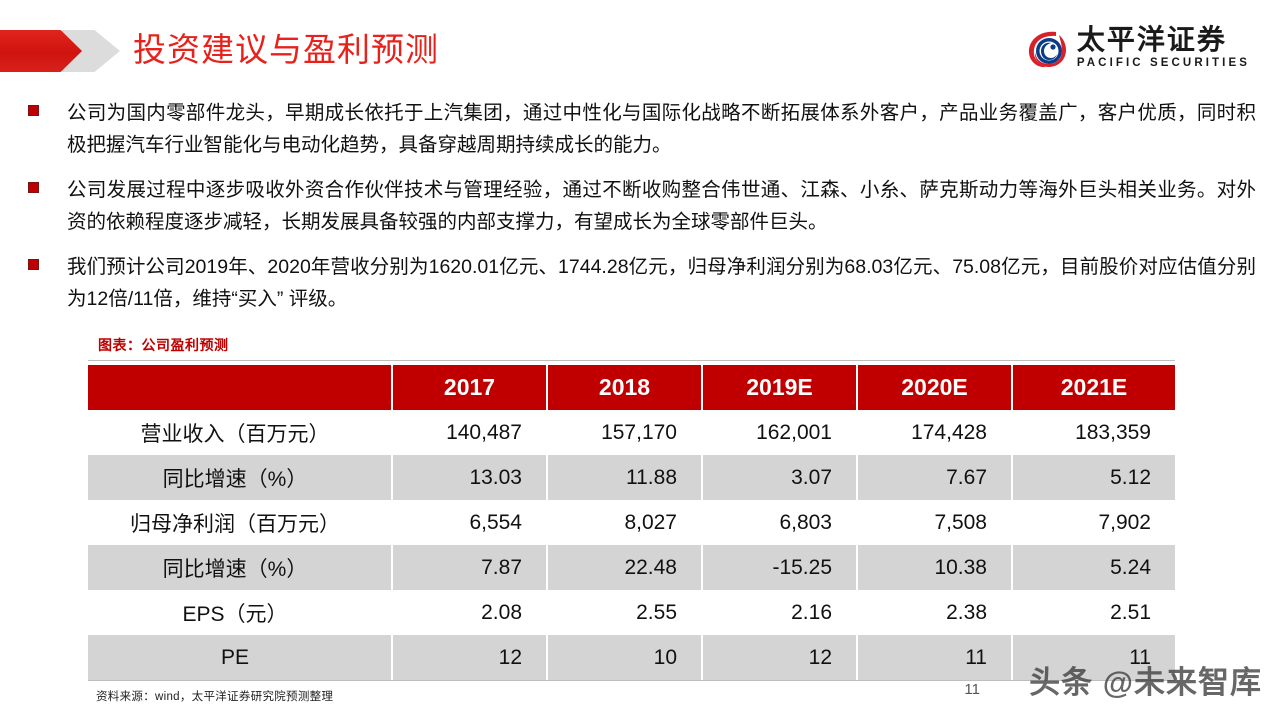  I want to click on table-row: 同比增速（%） 7.87 22.48 -15.25 10.38 5.24, so click(631, 567).